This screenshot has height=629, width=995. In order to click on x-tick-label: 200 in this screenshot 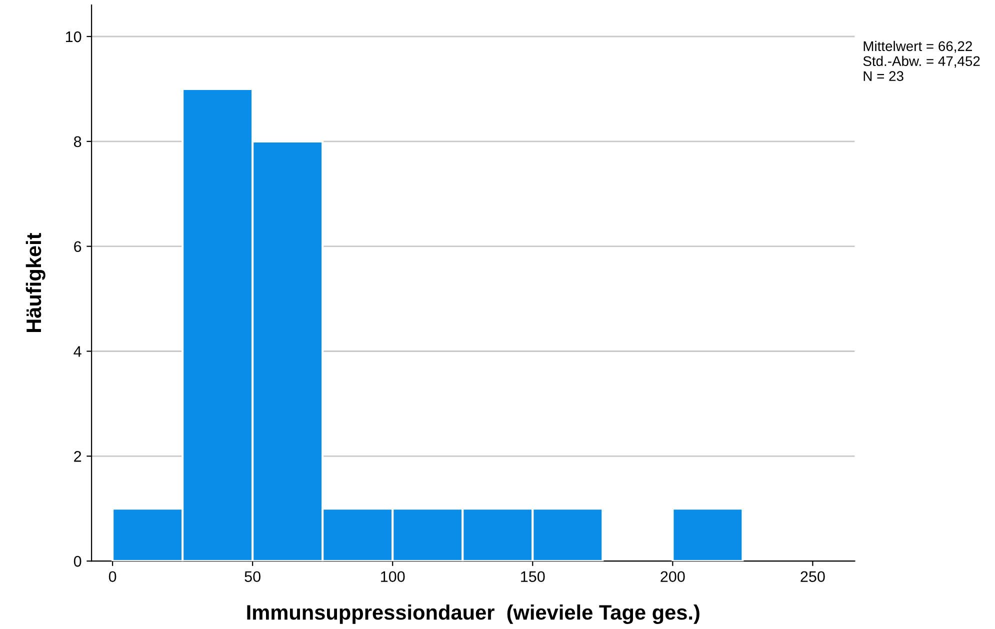, I will do `click(672, 576)`.